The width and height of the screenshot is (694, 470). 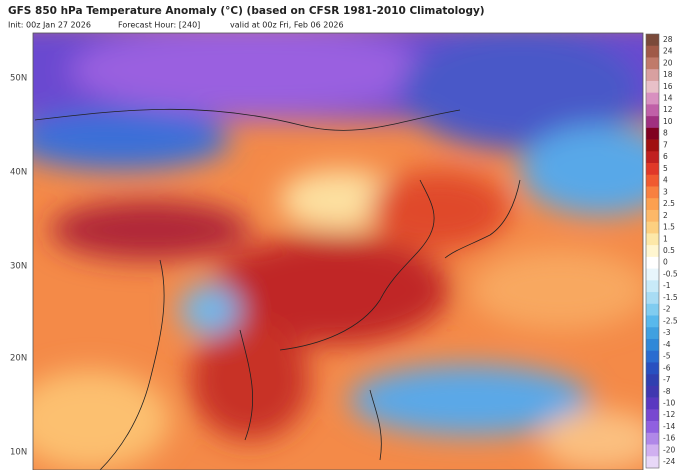 I want to click on colorbar-frame, so click(x=652, y=251).